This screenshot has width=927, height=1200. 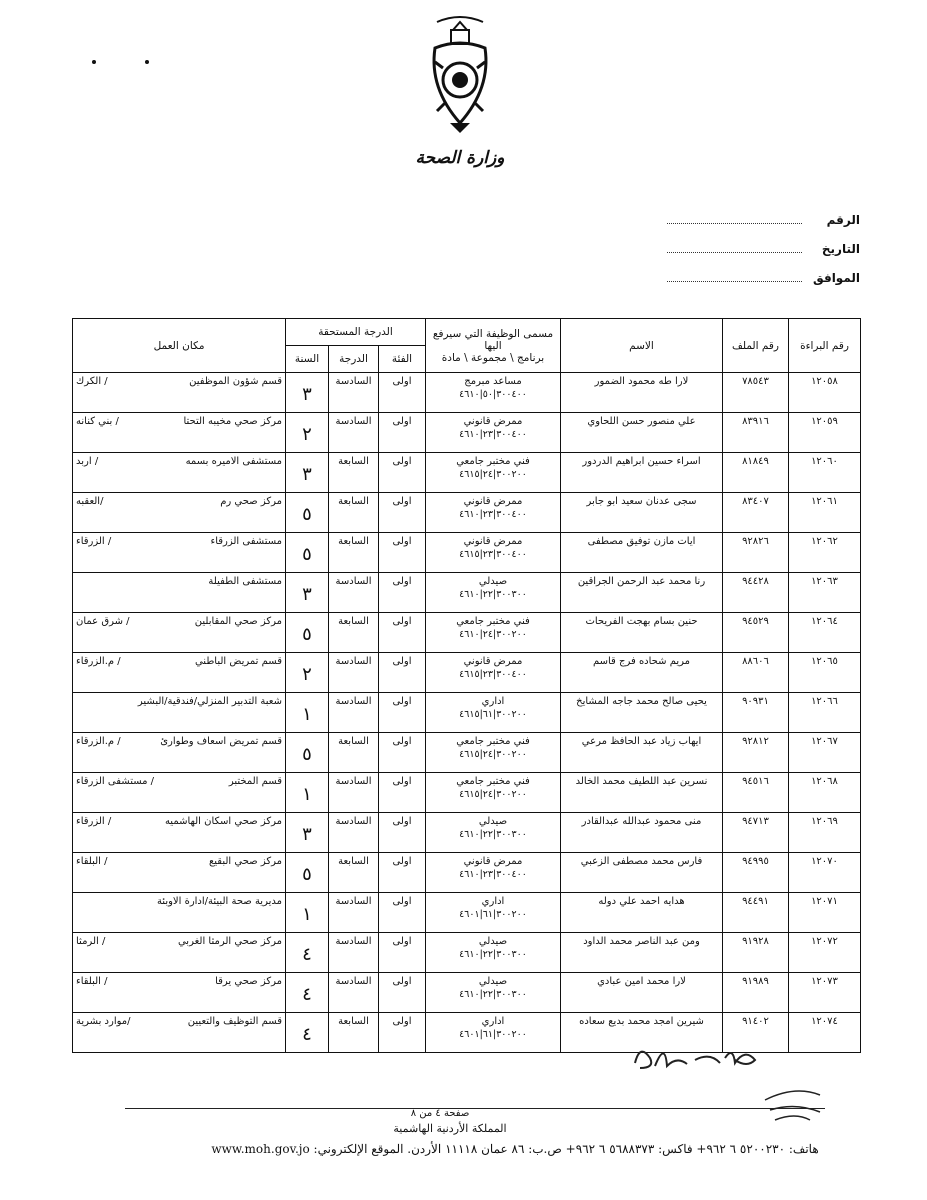 I want to click on cell-job: ممرض قانوني ٣٠٠٤٠٠|٢٣|٤٦١٥, so click(x=493, y=672).